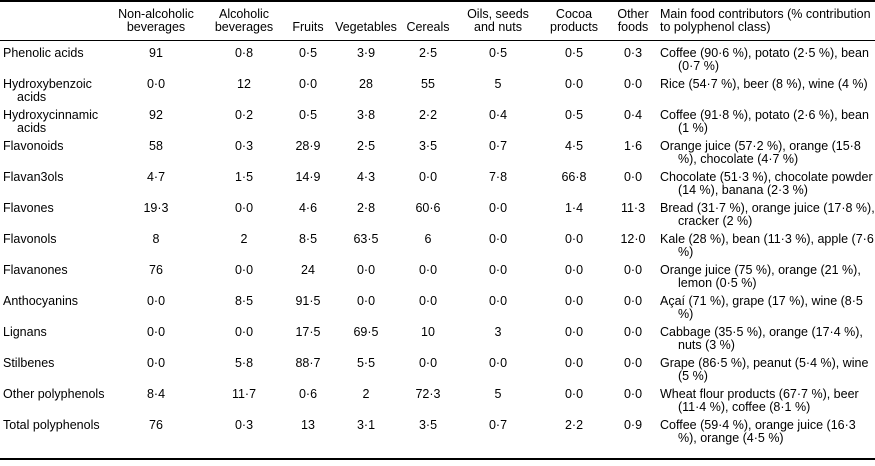  What do you see at coordinates (366, 115) in the screenshot?
I see `value-cell: 3·8` at bounding box center [366, 115].